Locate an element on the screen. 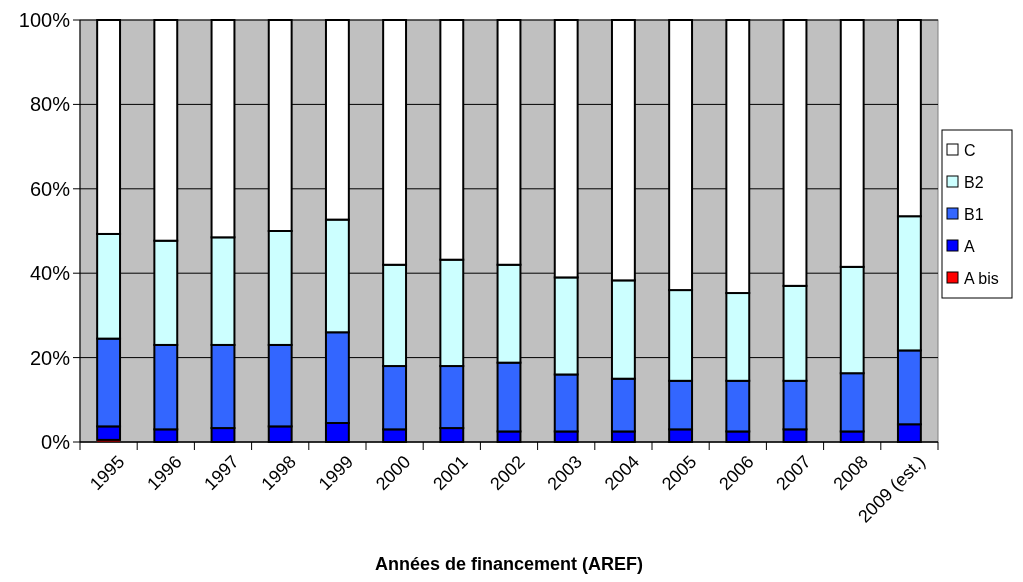  legend-label: B2 is located at coordinates (974, 182).